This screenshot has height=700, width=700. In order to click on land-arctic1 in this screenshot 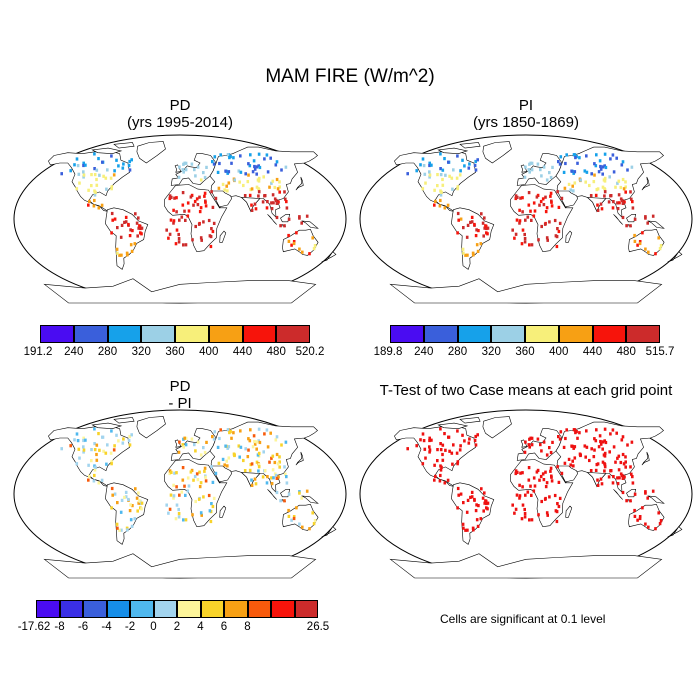, I will do `click(453, 426)`.